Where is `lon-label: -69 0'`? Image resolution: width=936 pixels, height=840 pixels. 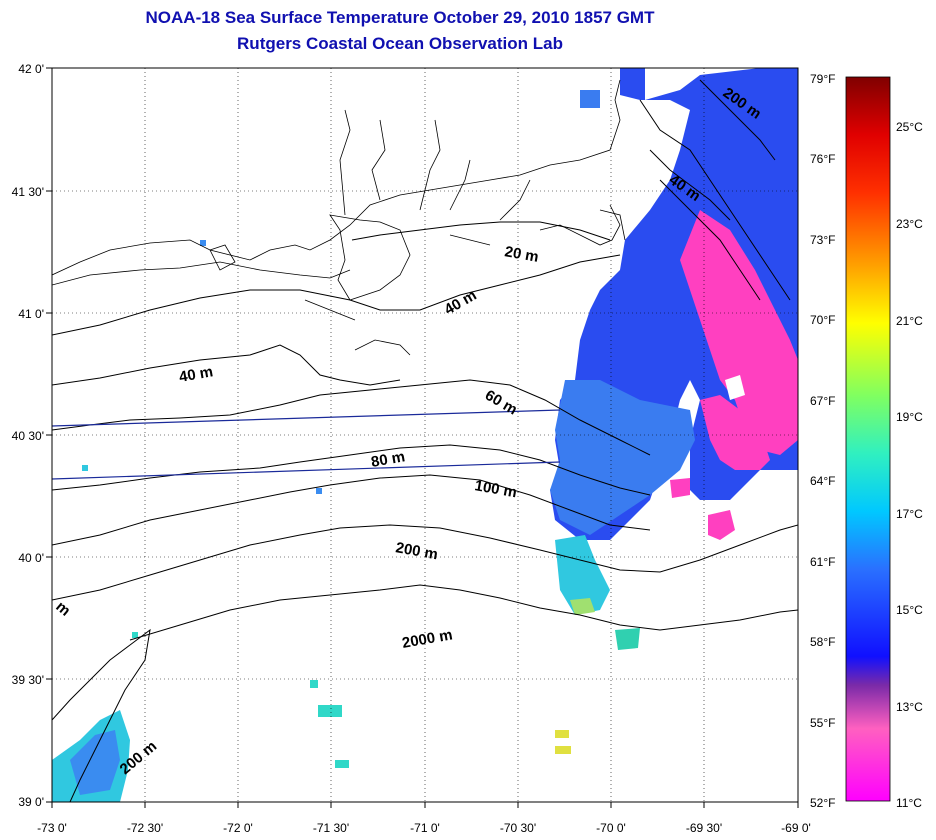 lon-label: -69 0' is located at coordinates (796, 828).